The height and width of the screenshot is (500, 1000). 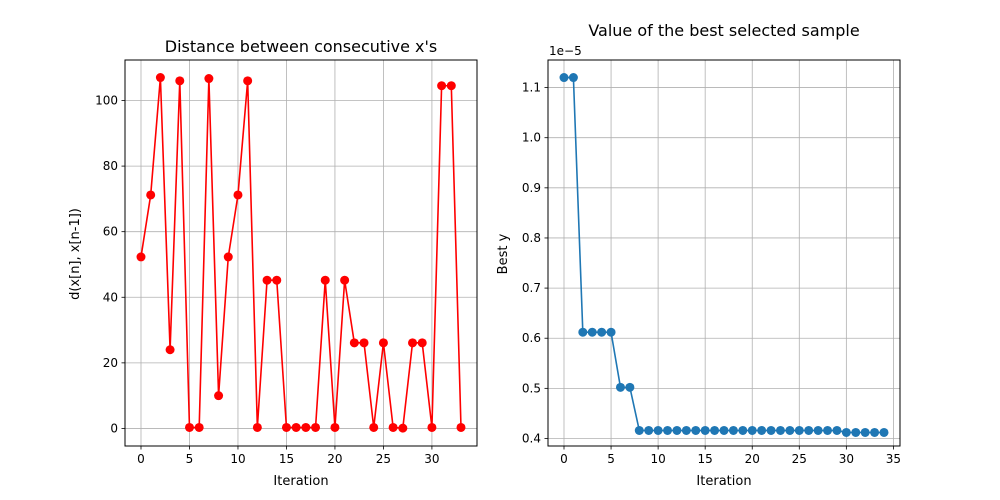 I want to click on distance-chart-ylabel: d(x[n], x[n-1]), so click(x=75, y=254).